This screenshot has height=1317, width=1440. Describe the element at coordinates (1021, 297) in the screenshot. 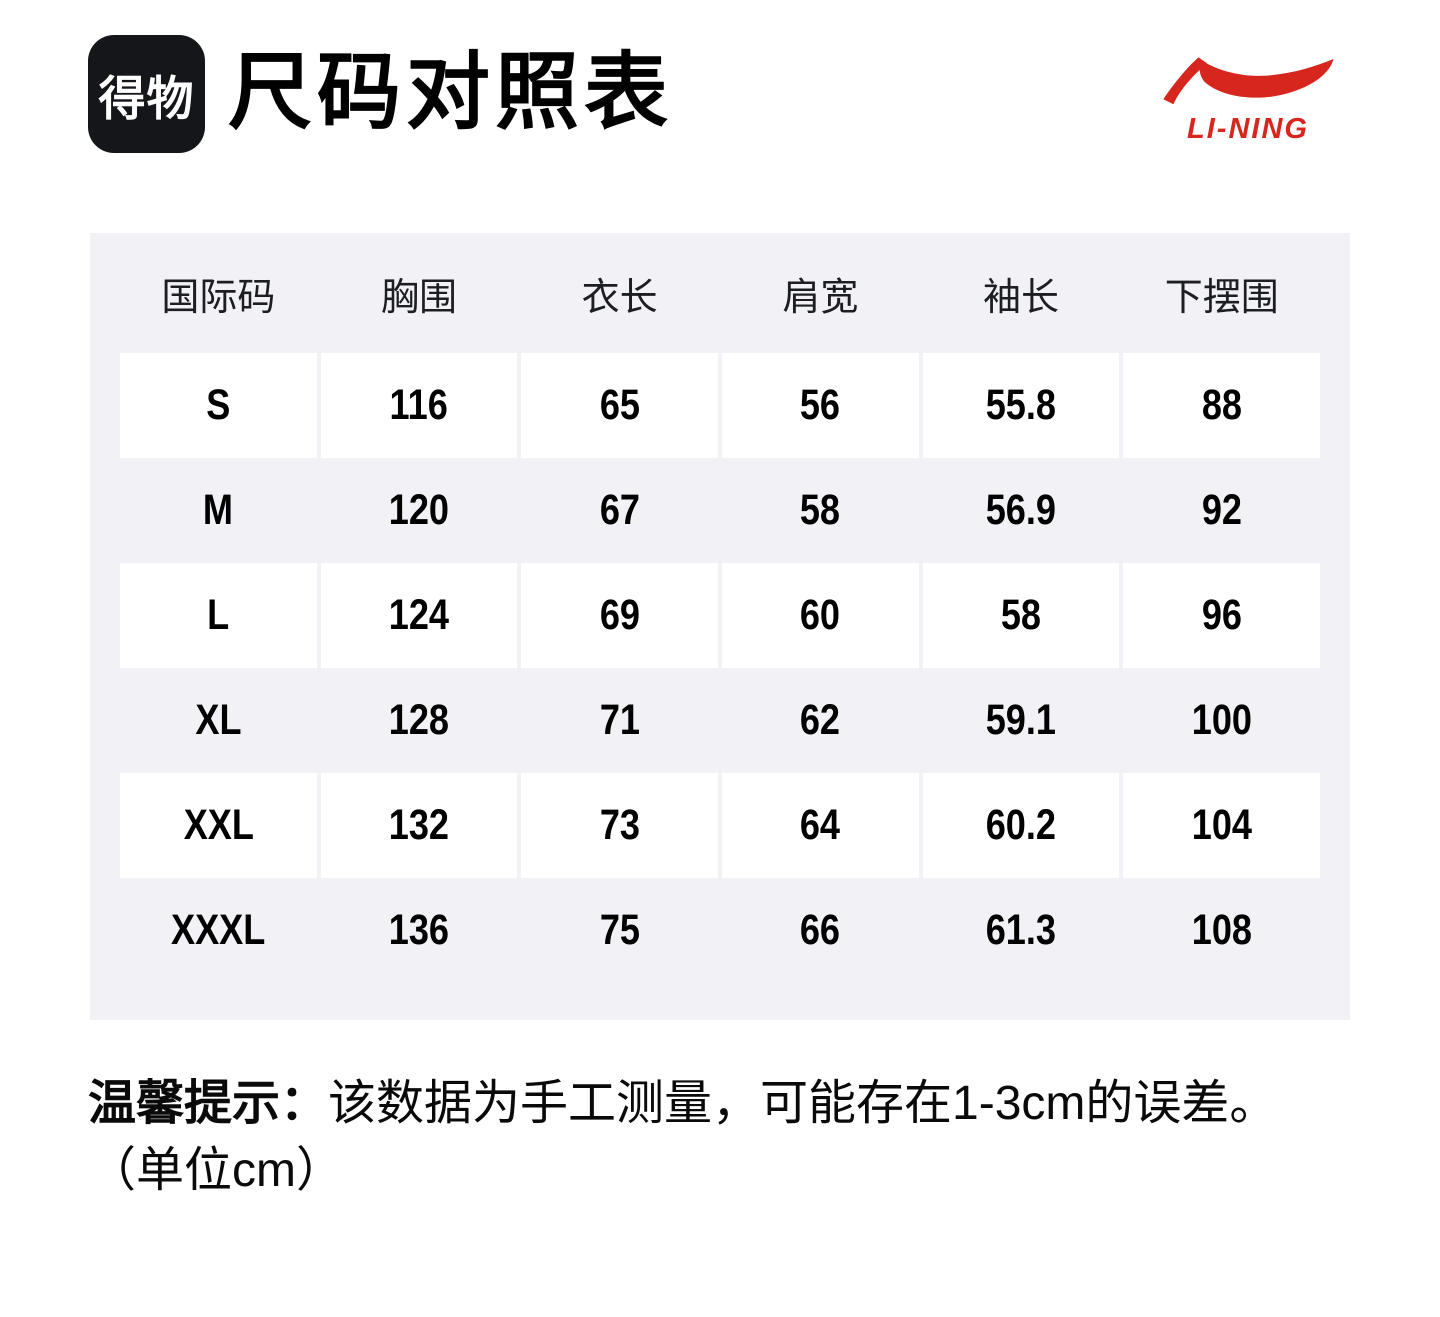

I see `column-header-4: 袖长` at that location.